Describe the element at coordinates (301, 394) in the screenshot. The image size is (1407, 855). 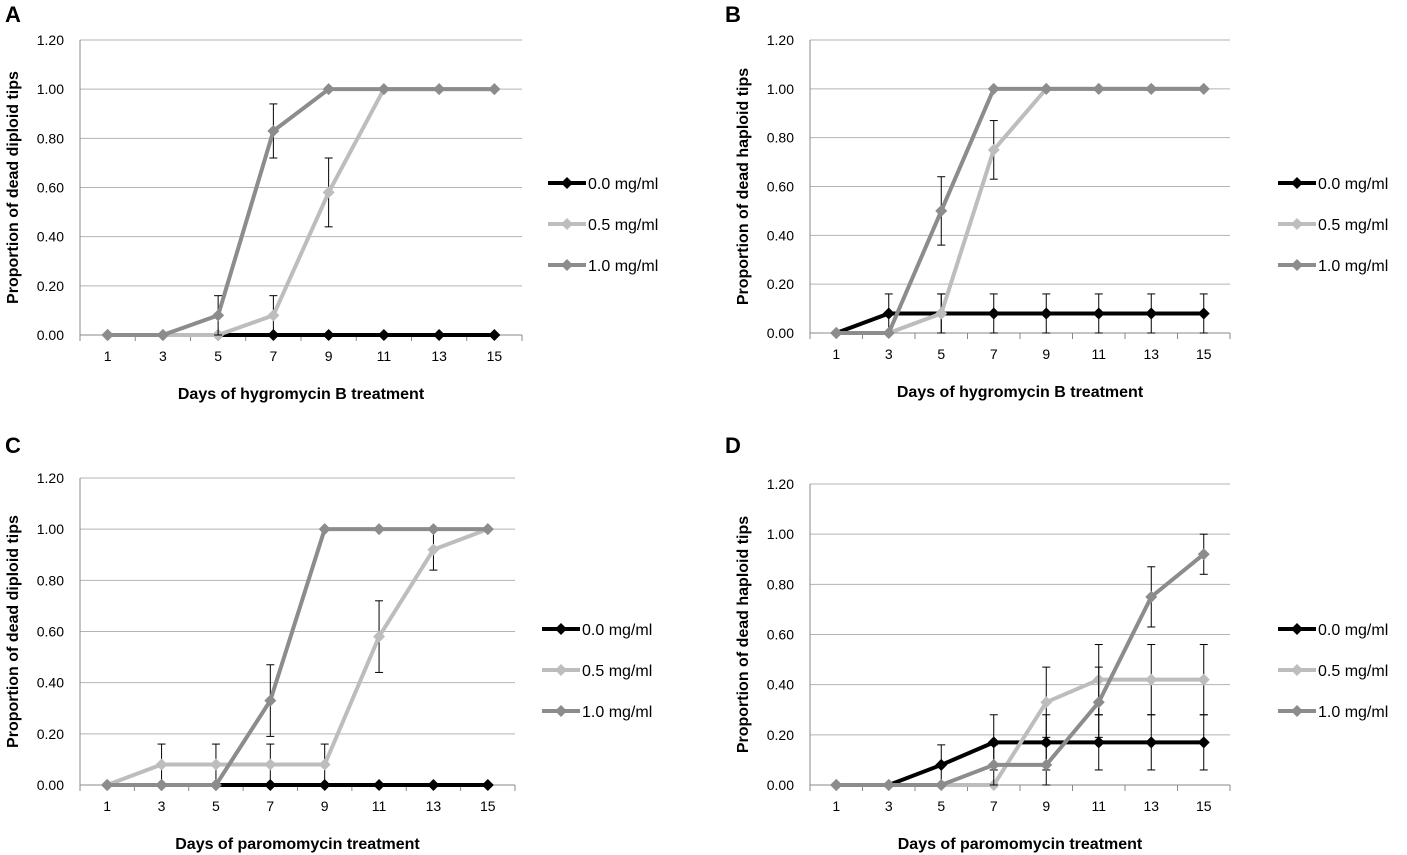
I see `x-axis-title: Days of hygromycin B treatment` at that location.